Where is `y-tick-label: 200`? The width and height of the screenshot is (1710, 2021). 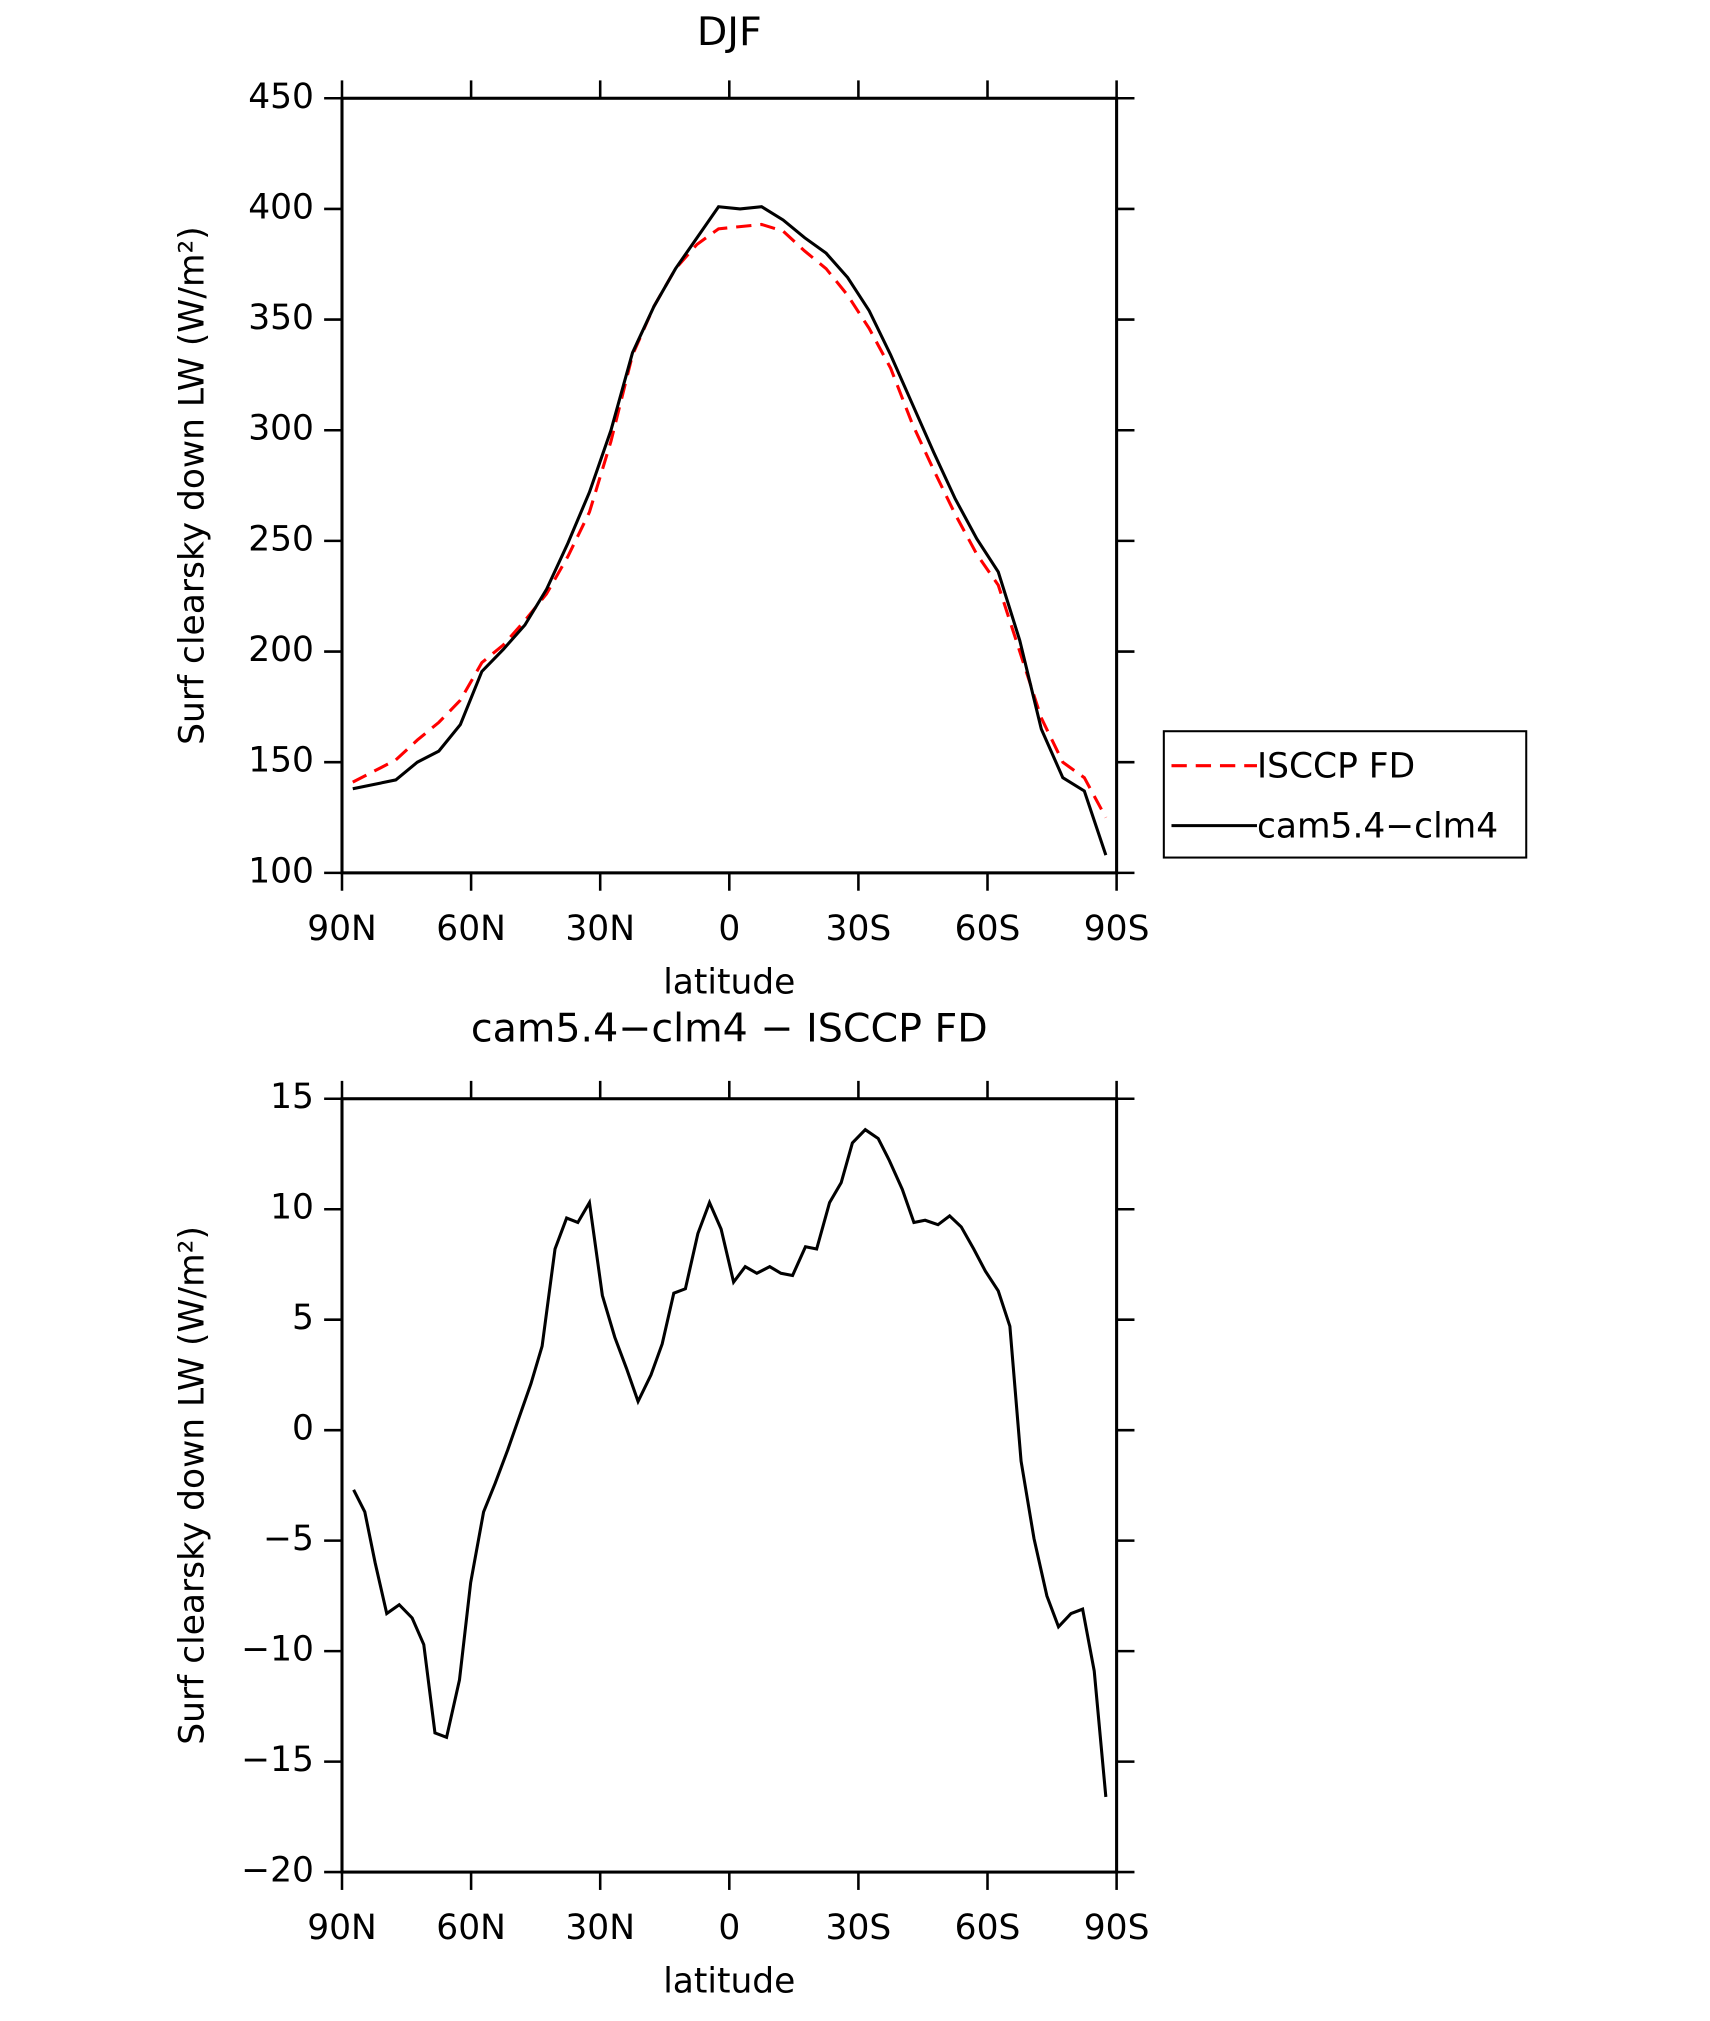
y-tick-label: 200 is located at coordinates (281, 650).